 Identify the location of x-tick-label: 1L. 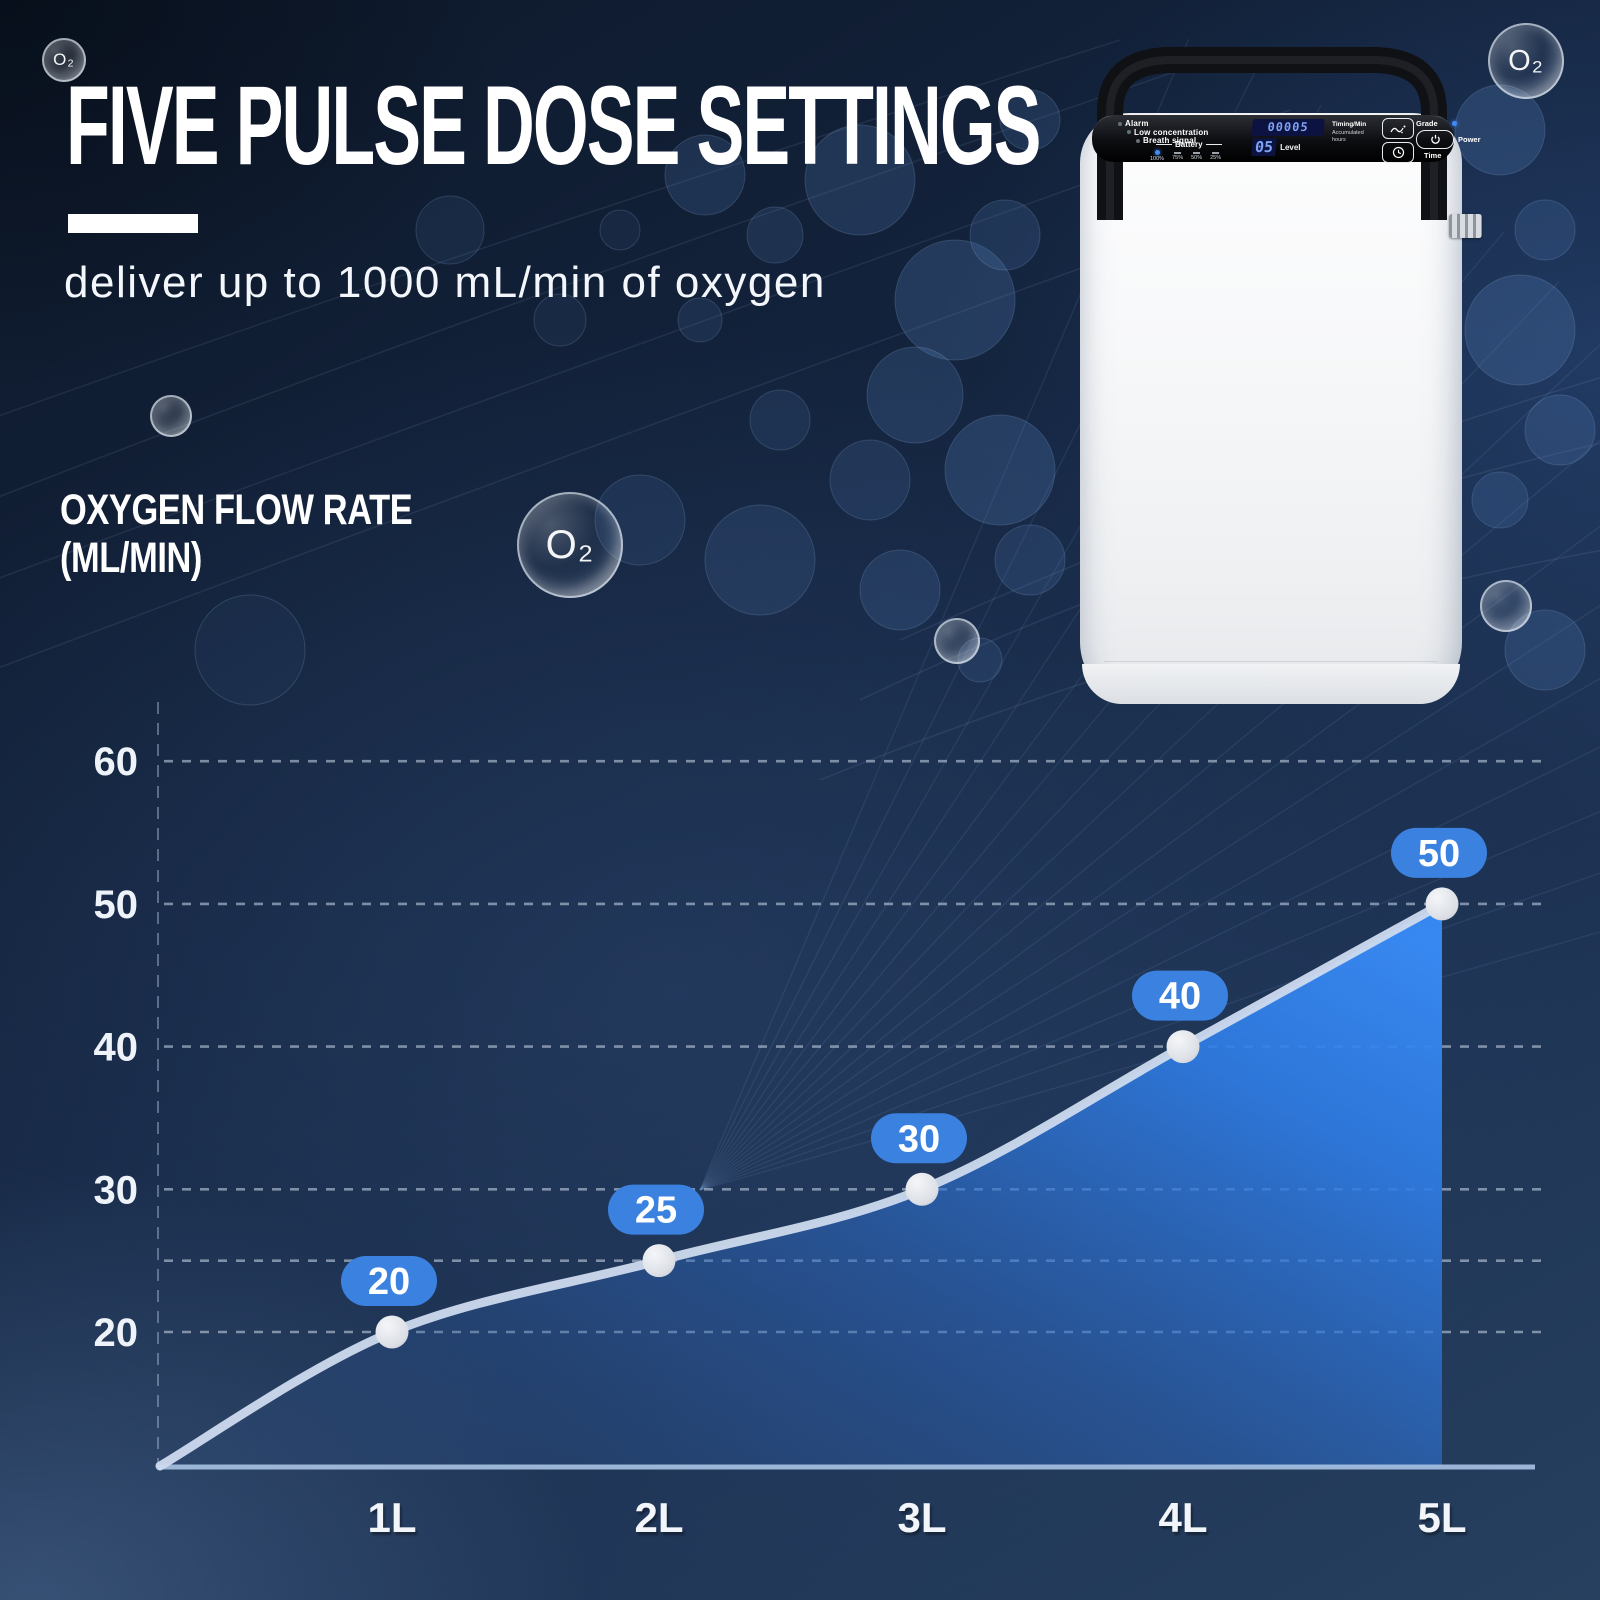
(391, 1517).